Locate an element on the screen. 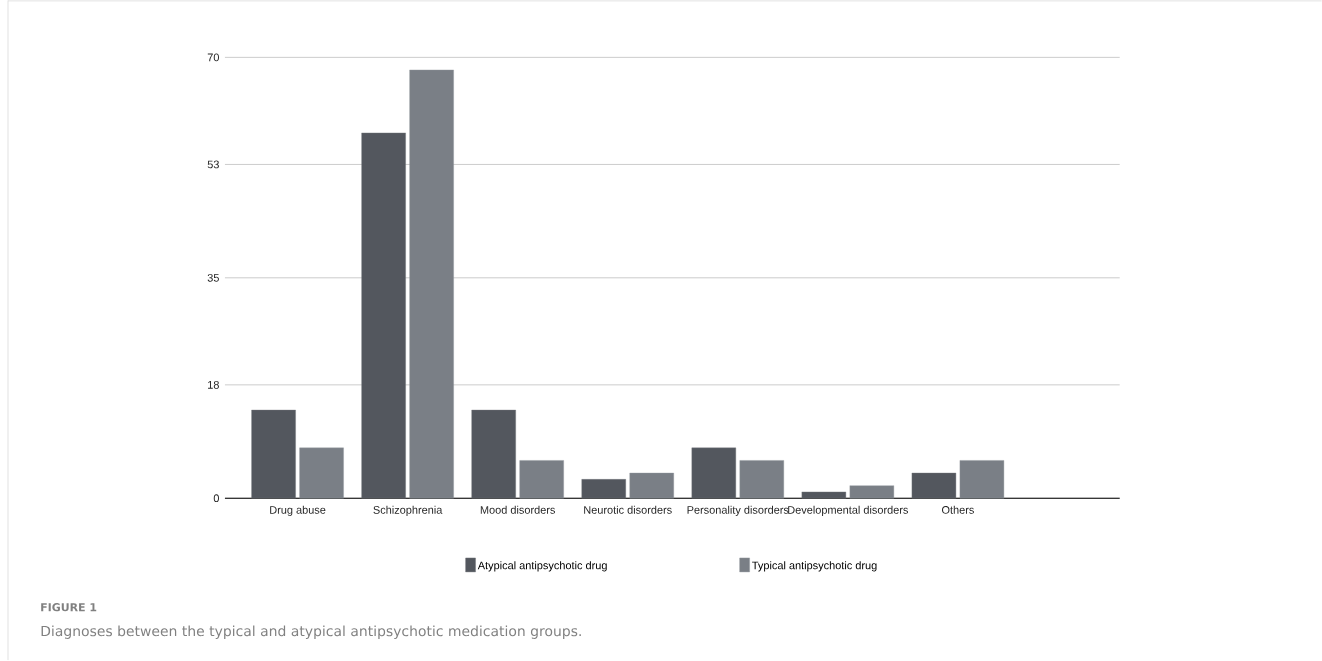 Image resolution: width=1322 pixels, height=661 pixels. x-tick-label: Neurotic disorders is located at coordinates (628, 510).